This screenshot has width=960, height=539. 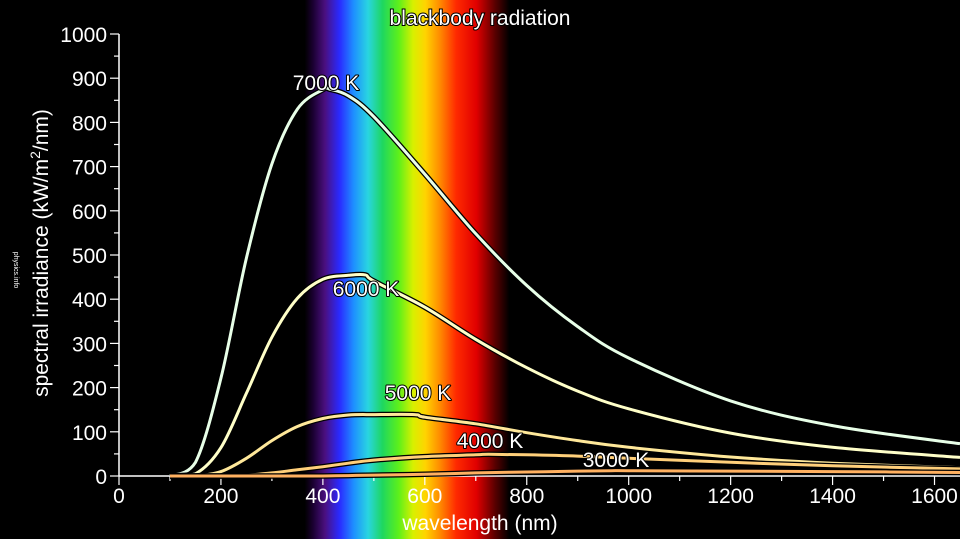 I want to click on y-tick-label: 800, so click(x=89, y=123).